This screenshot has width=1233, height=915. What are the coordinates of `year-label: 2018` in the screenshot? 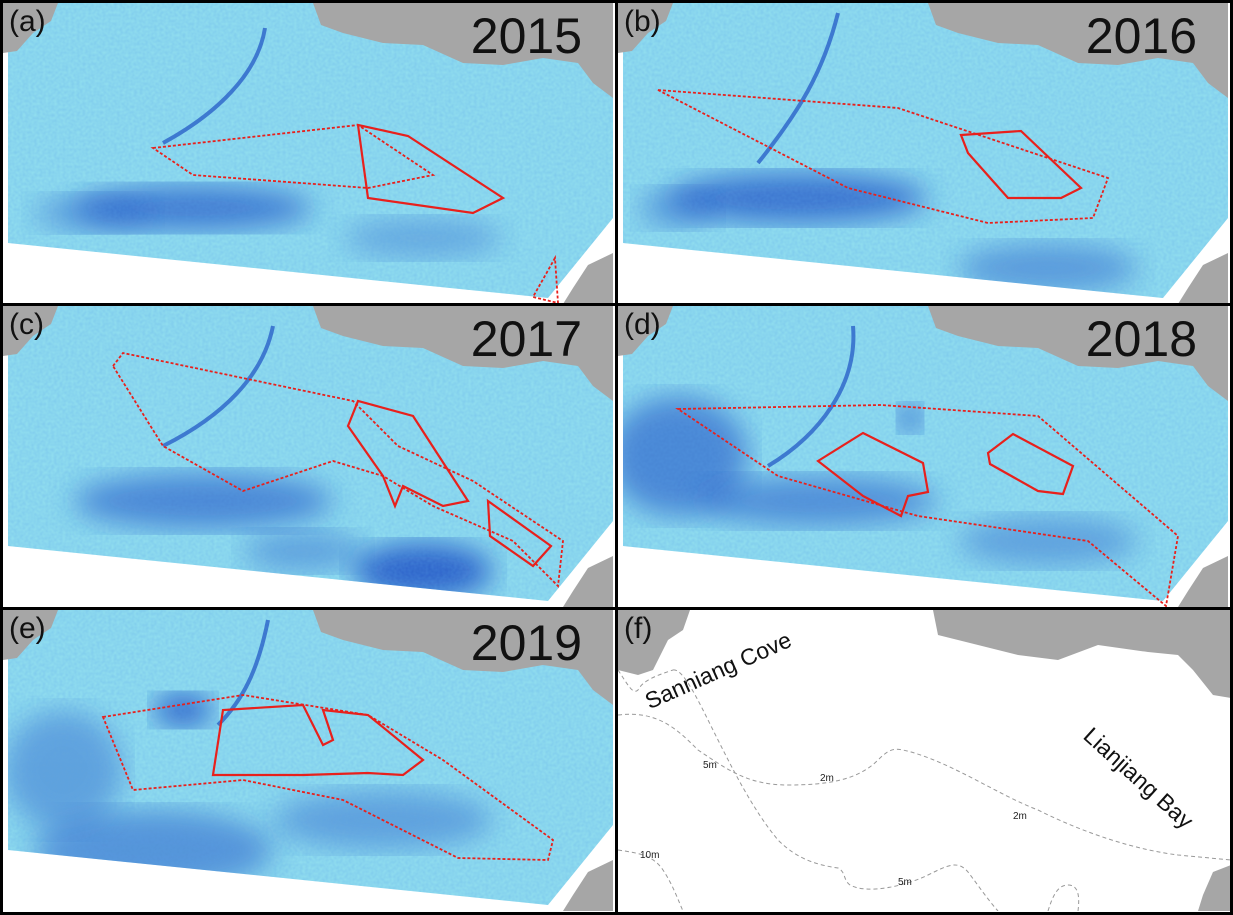 It's located at (1141, 339).